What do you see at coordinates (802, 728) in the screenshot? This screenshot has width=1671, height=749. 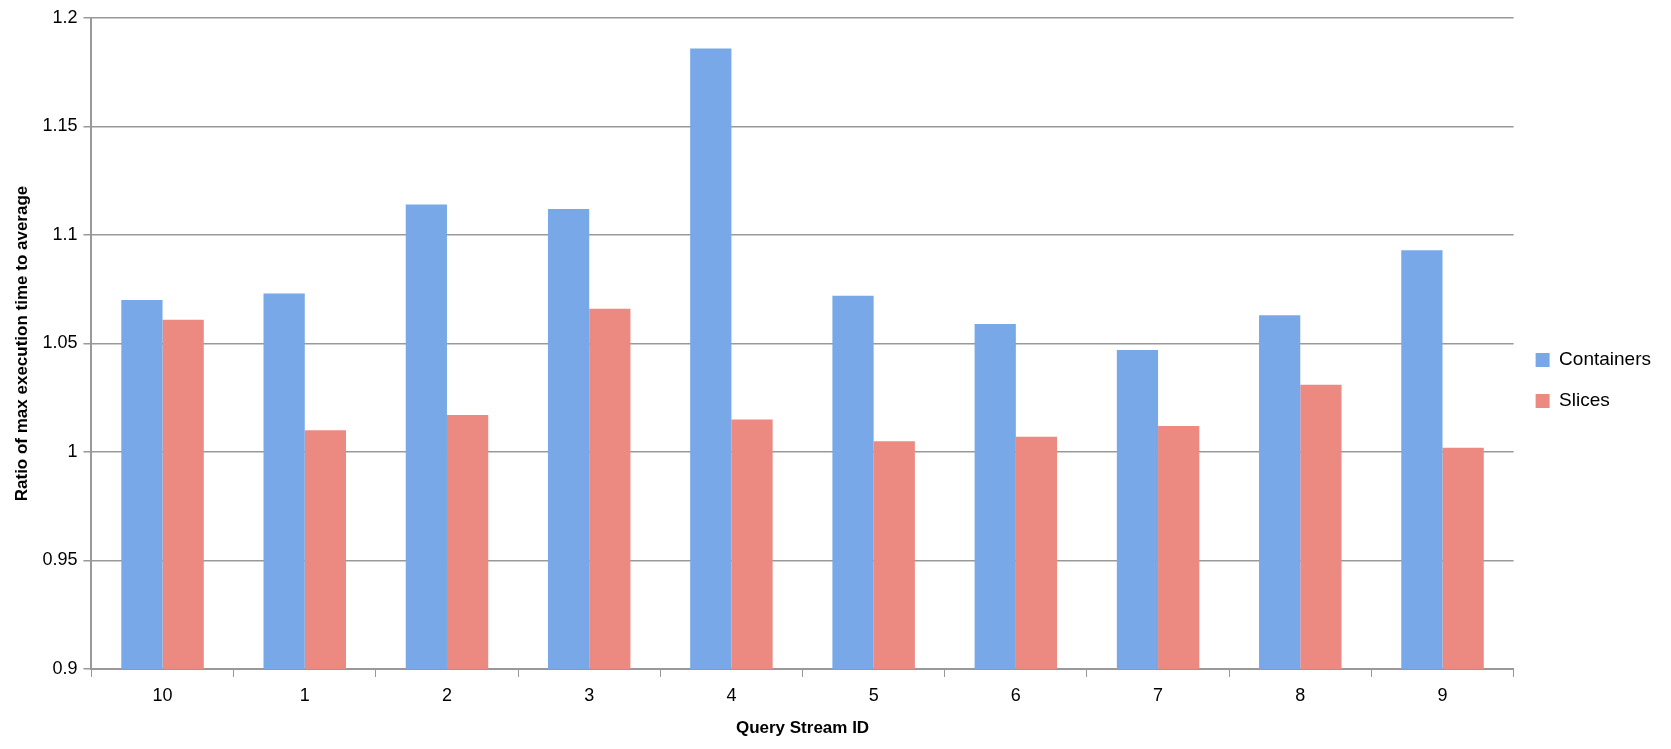 I see `x-axis-title: Query Stream ID` at bounding box center [802, 728].